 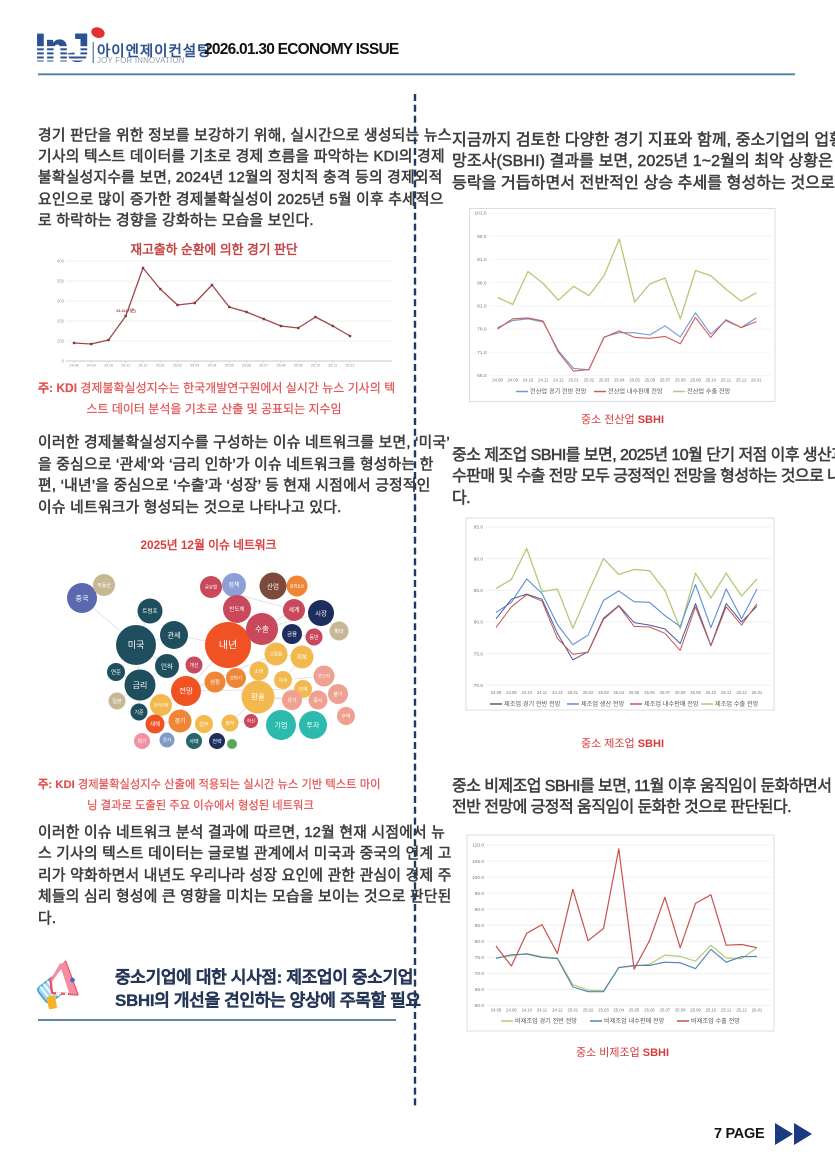 I want to click on svg-text: 인하, so click(x=167, y=665).